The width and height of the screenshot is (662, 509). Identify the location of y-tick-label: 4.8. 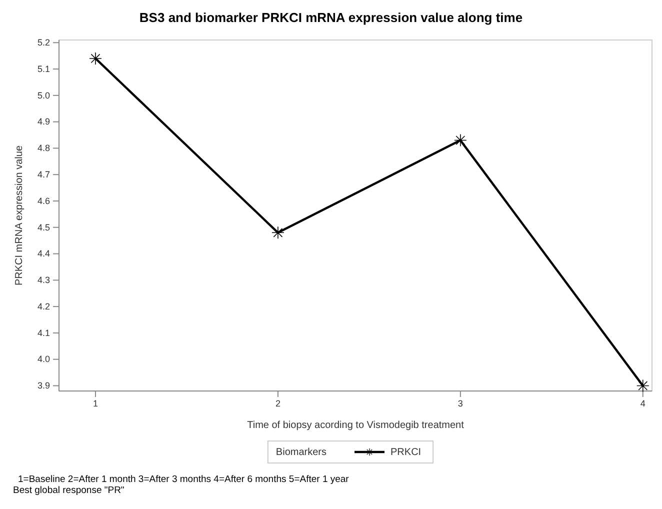
(43, 148).